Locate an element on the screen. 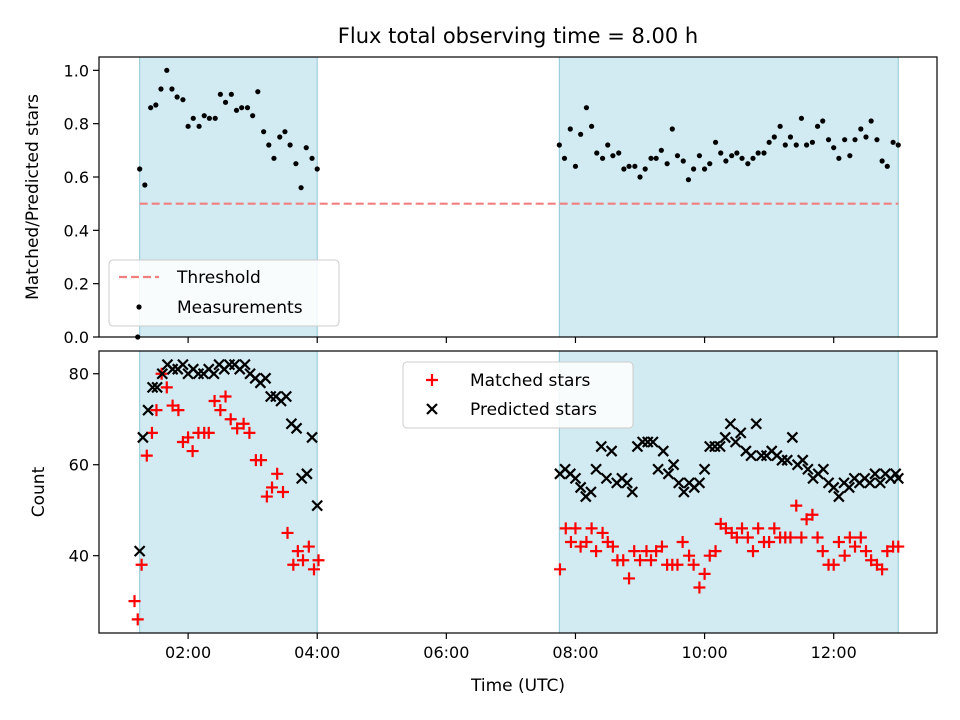 The height and width of the screenshot is (720, 960). predicted-legend-label: Predicted stars is located at coordinates (533, 410).